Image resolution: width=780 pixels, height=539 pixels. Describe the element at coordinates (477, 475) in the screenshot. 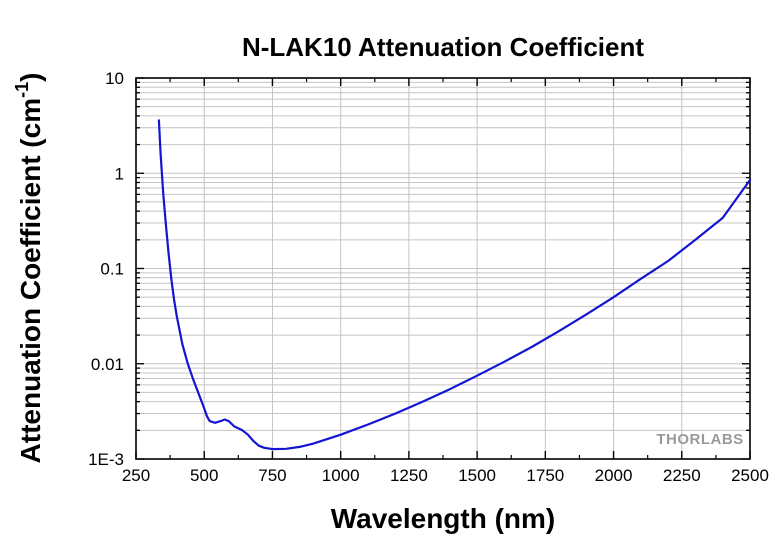

I see `x-tick-label: 1500` at that location.